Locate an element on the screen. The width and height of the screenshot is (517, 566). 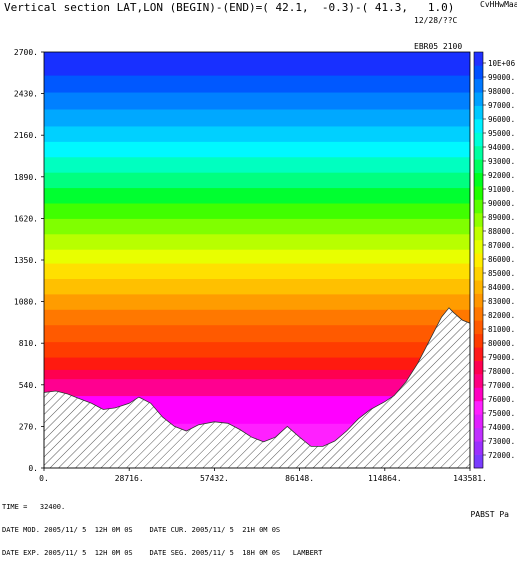
x-tick-label: 0. is located at coordinates (44, 478).